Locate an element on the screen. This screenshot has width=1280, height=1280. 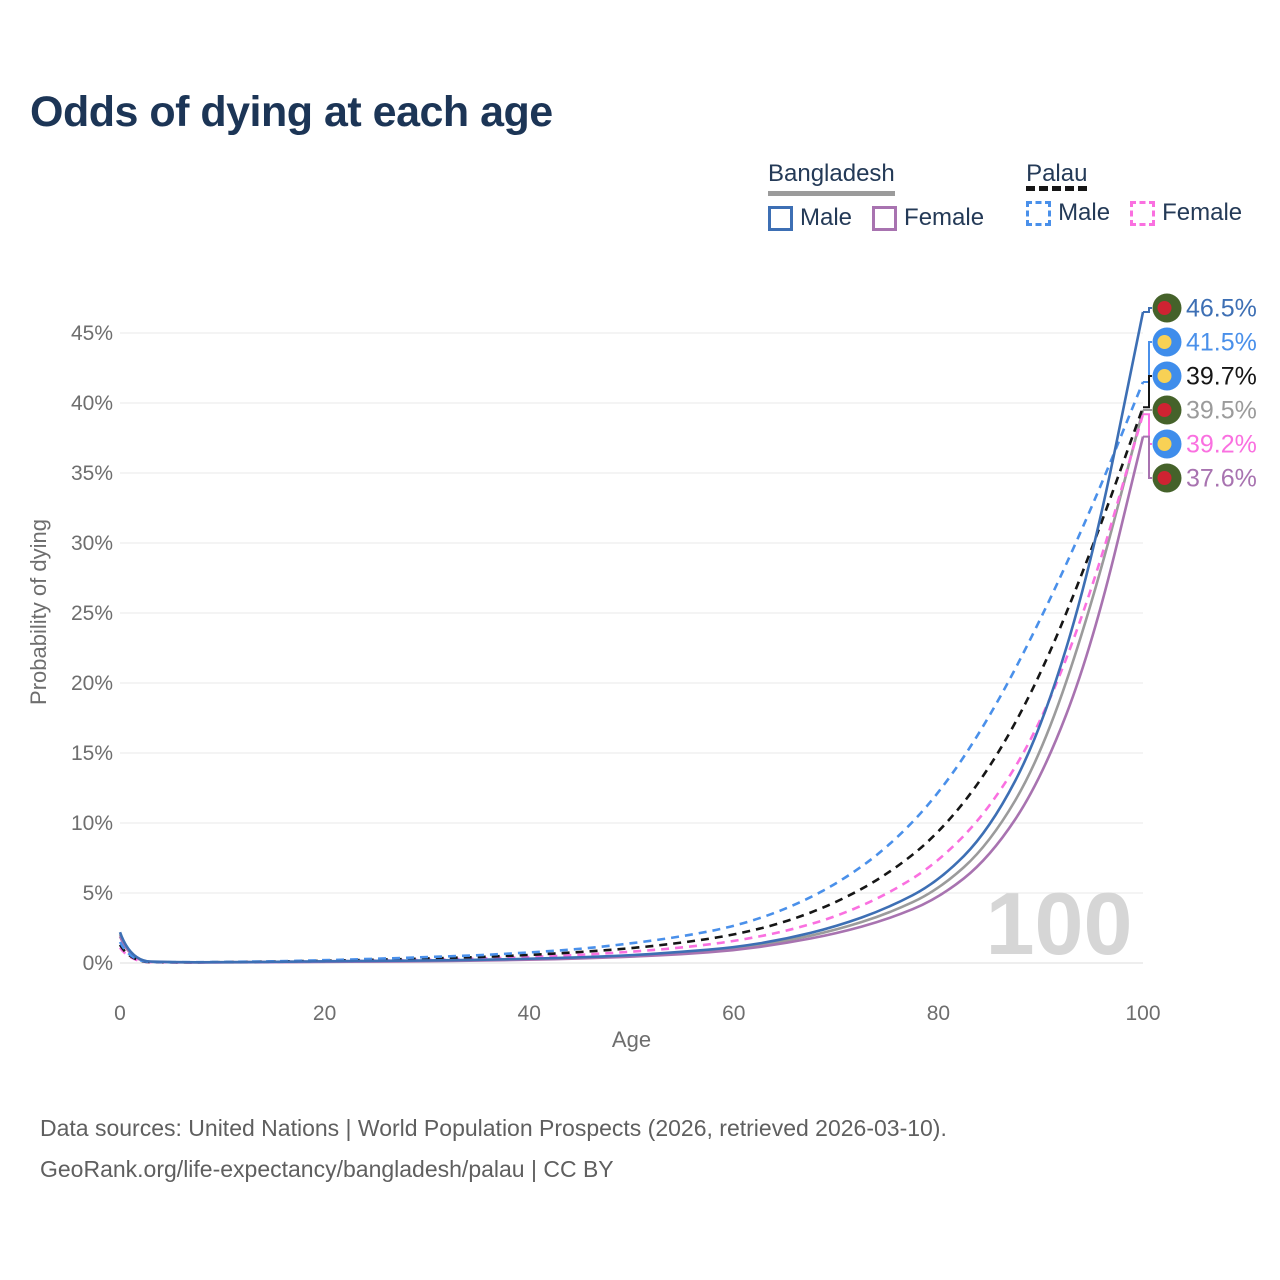
x-tick-label: 60 is located at coordinates (733, 1013).